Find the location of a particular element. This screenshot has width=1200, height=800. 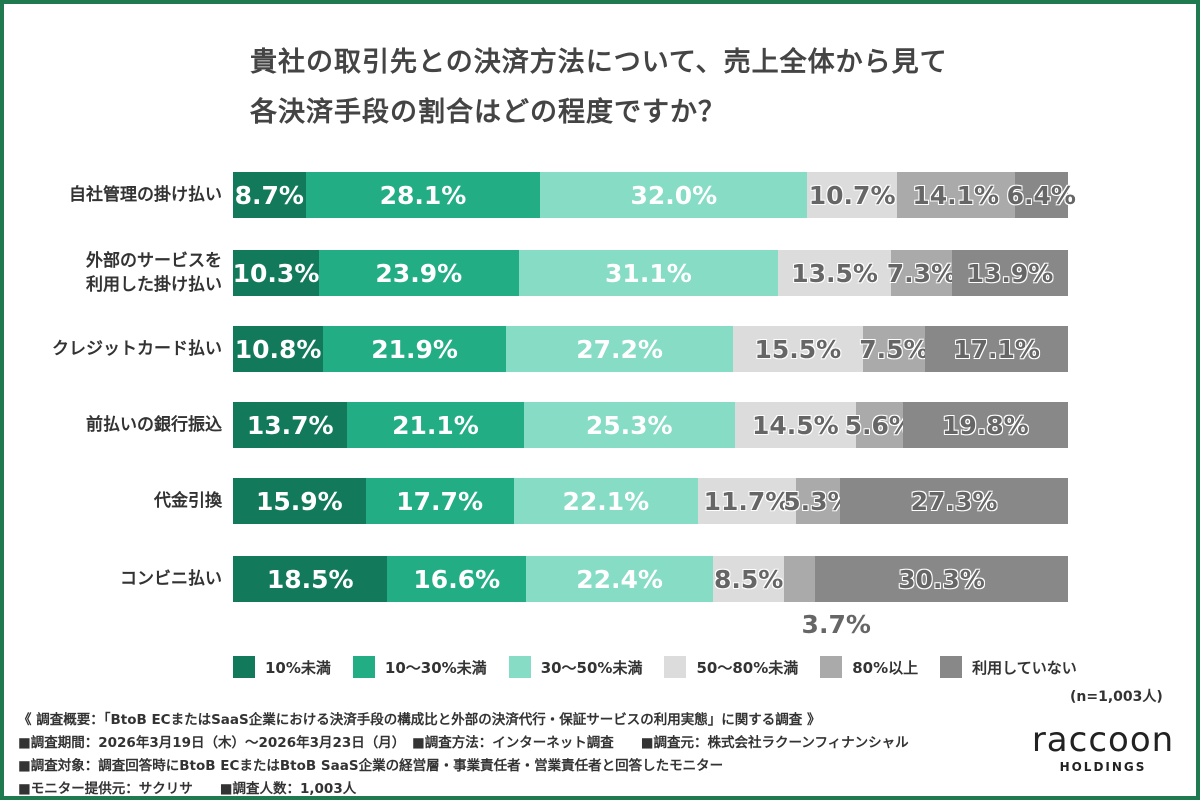

legend-item: 50～80%未満 is located at coordinates (731, 667).